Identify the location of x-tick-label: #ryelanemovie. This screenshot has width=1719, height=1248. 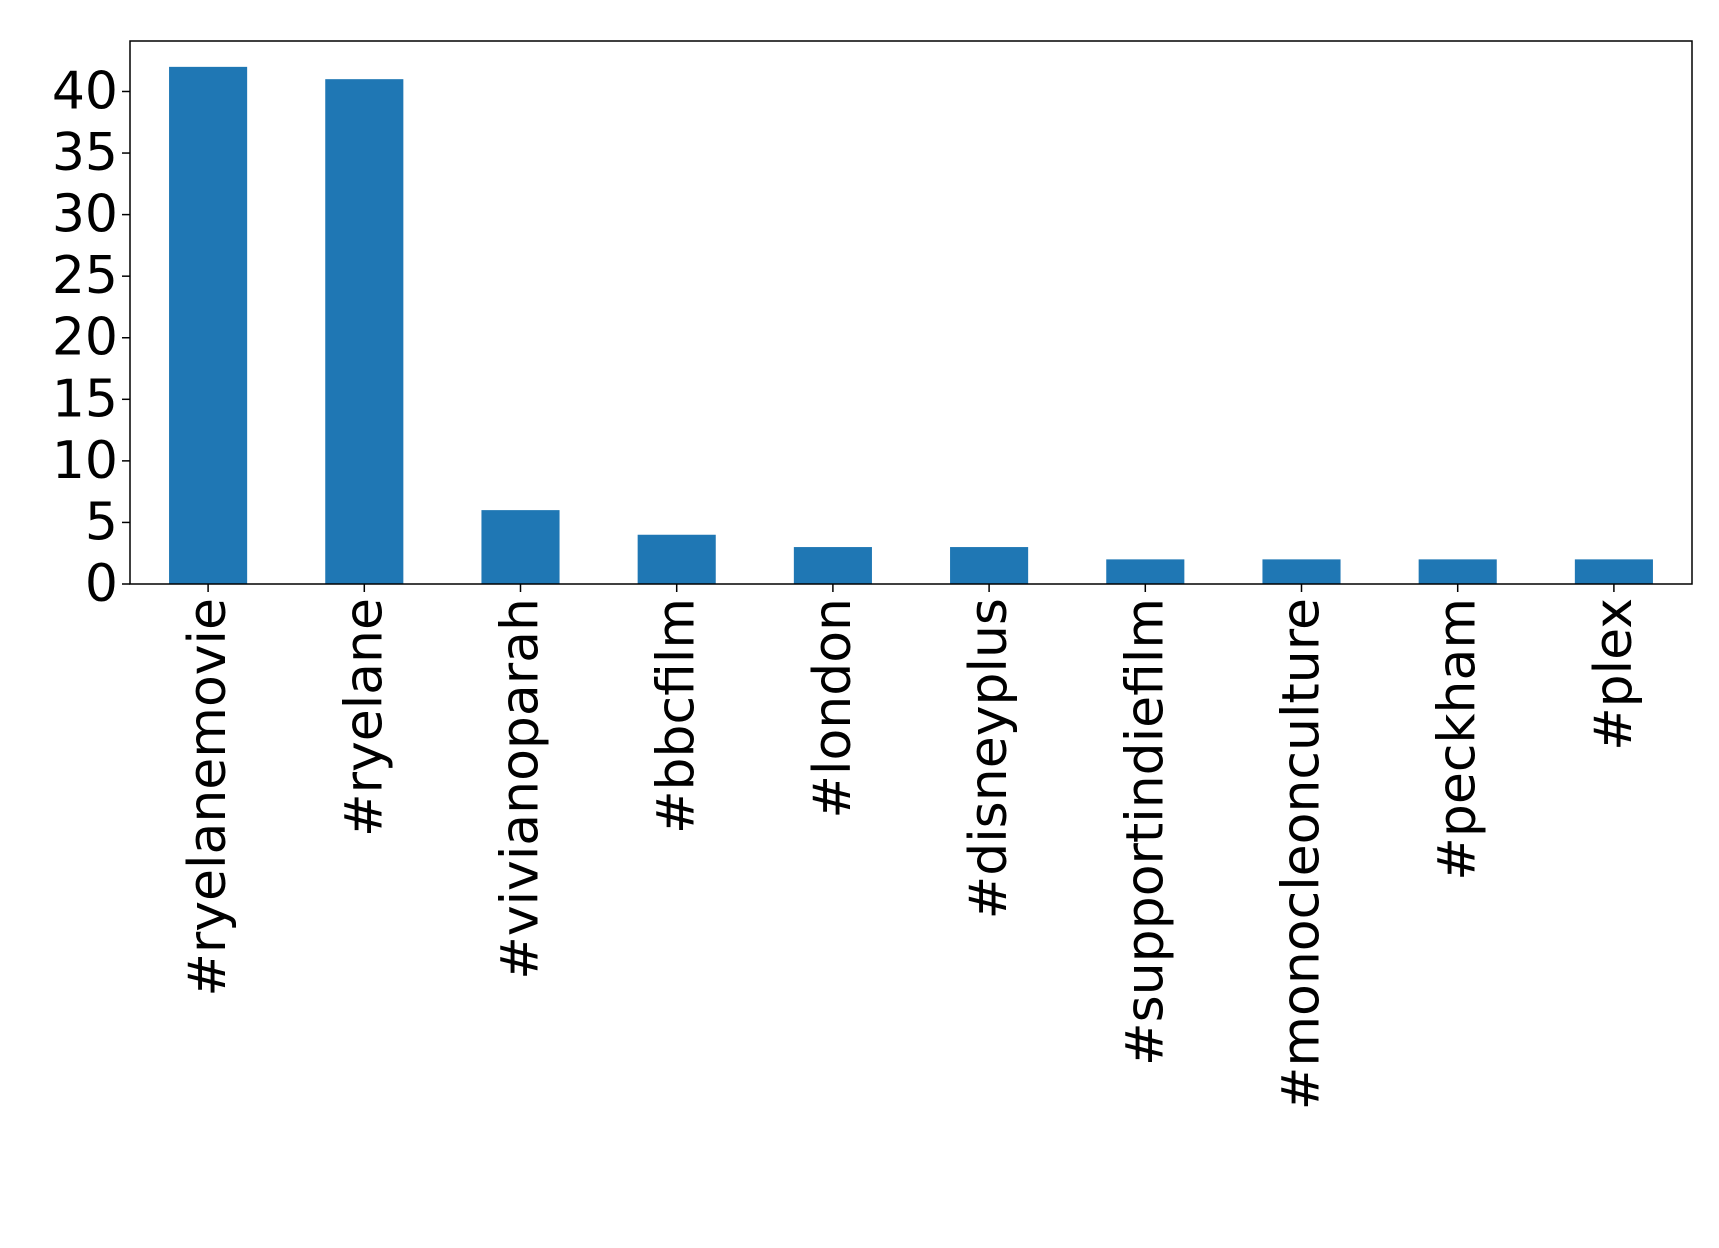
(208, 797).